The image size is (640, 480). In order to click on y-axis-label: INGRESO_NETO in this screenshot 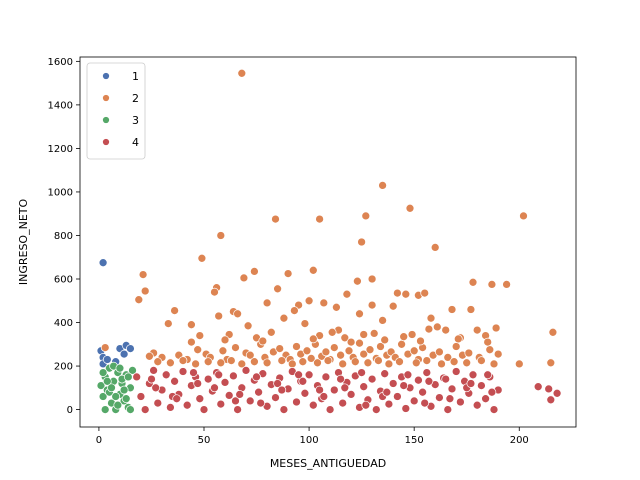, I will do `click(23, 242)`.